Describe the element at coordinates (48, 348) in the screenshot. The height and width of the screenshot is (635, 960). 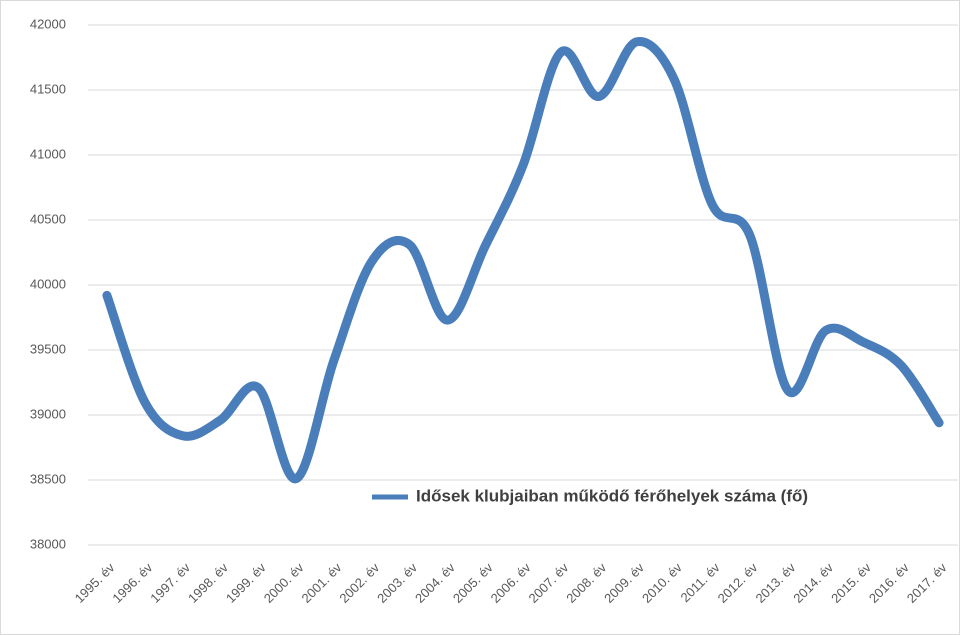
I see `y-tick-label: 39500` at that location.